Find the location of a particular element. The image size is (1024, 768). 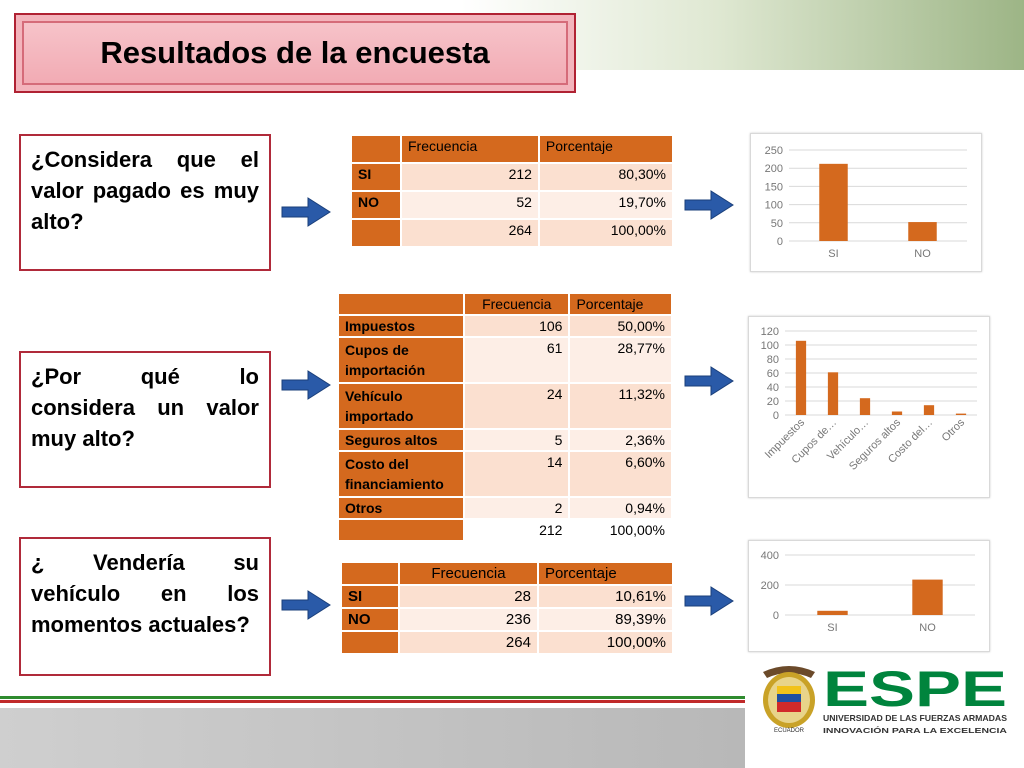

cell-porcentaje: 50,00% is located at coordinates (620, 326).